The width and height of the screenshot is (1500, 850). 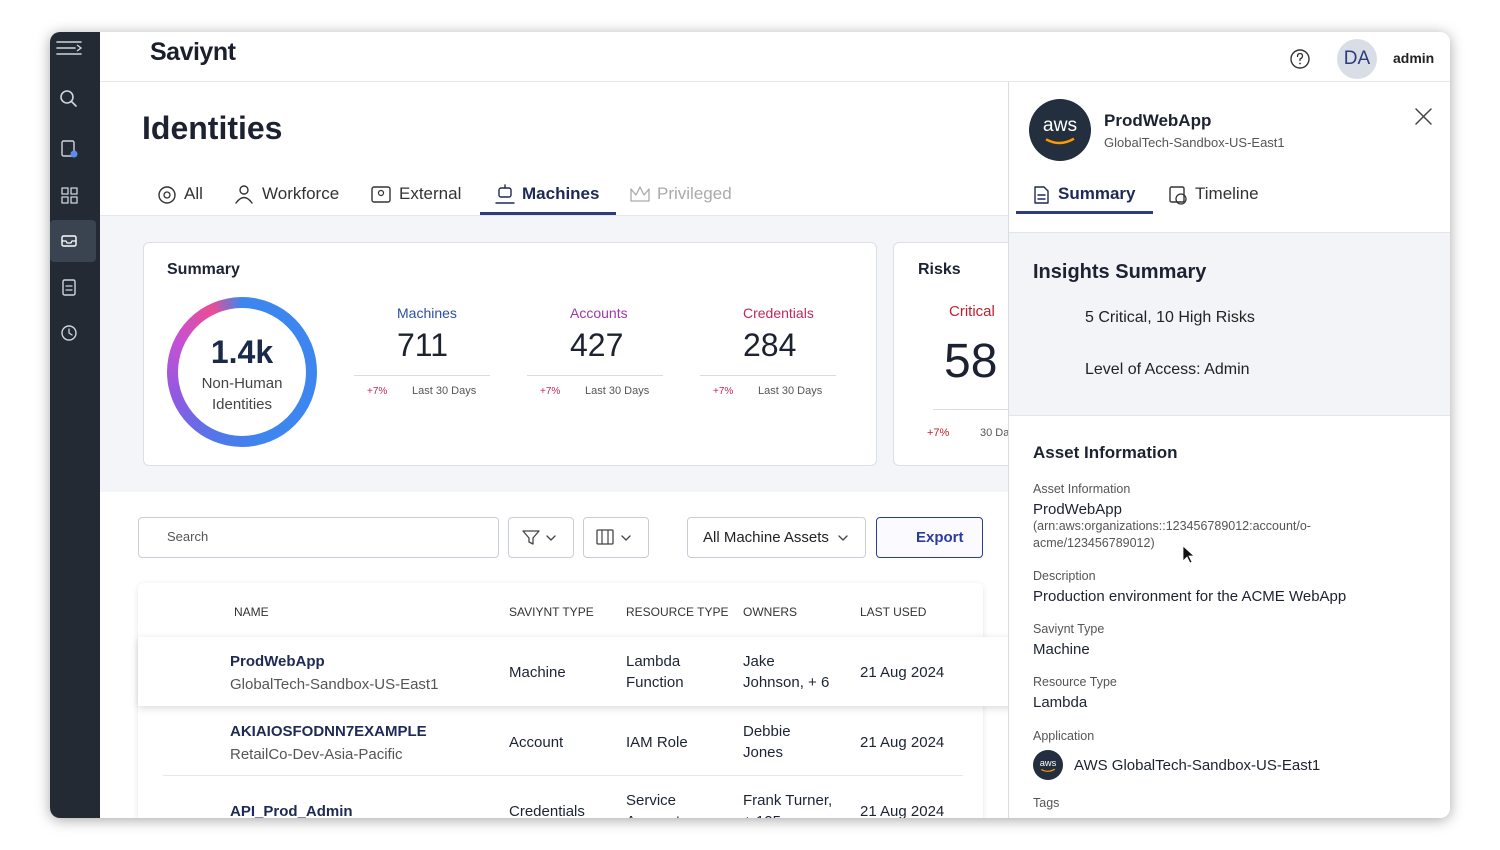 What do you see at coordinates (971, 362) in the screenshot?
I see `risk-value: 58` at bounding box center [971, 362].